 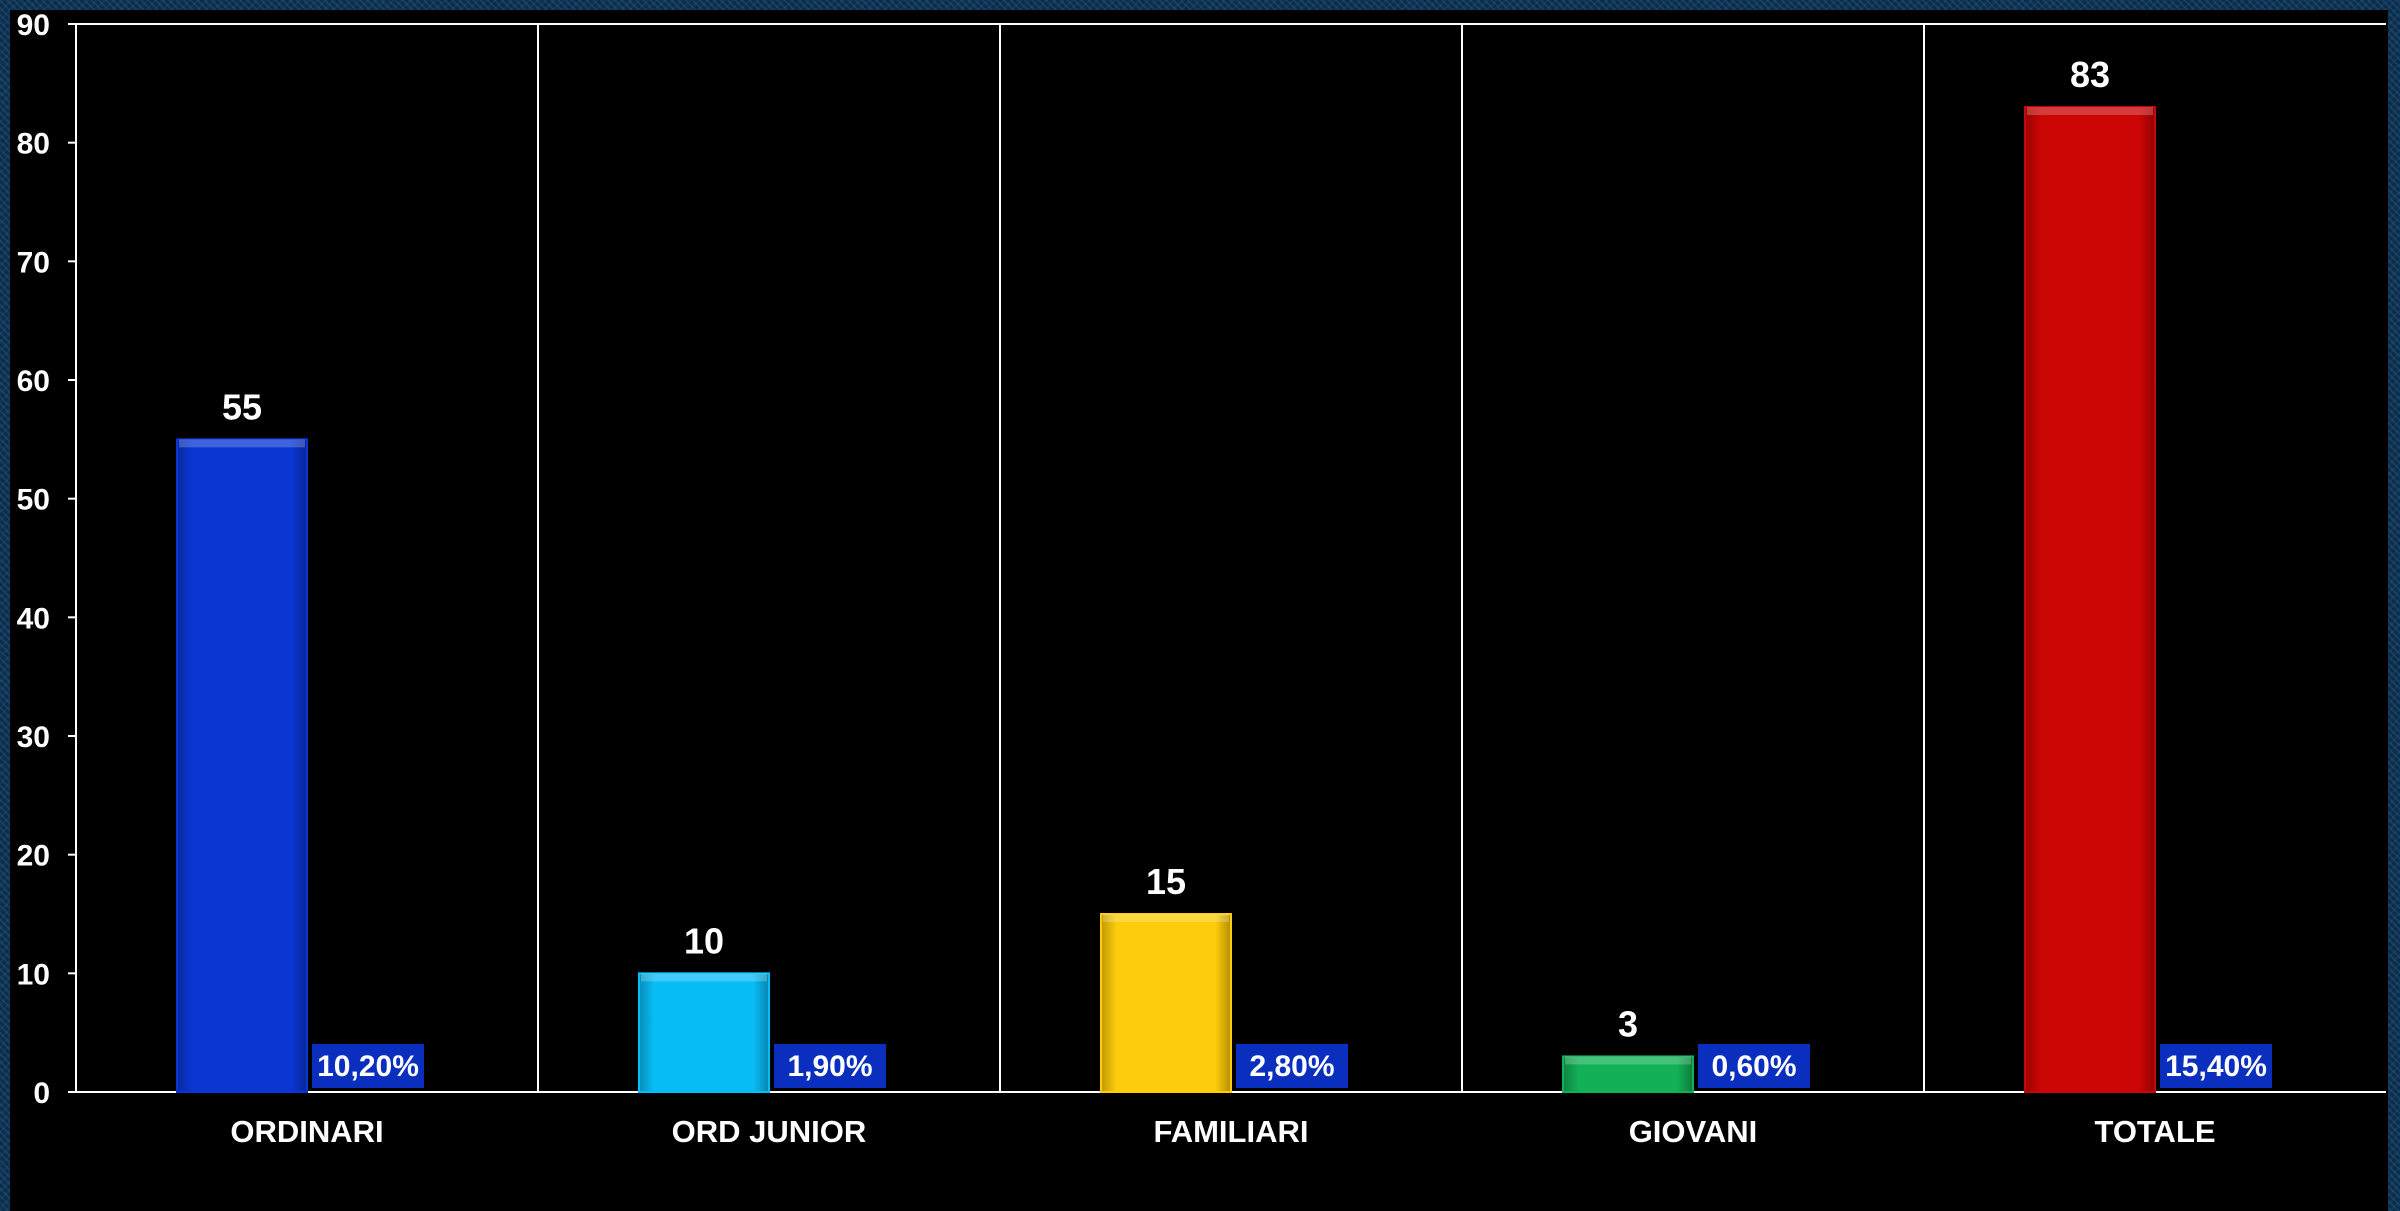 I want to click on y-tick-label: 80, so click(x=33, y=144).